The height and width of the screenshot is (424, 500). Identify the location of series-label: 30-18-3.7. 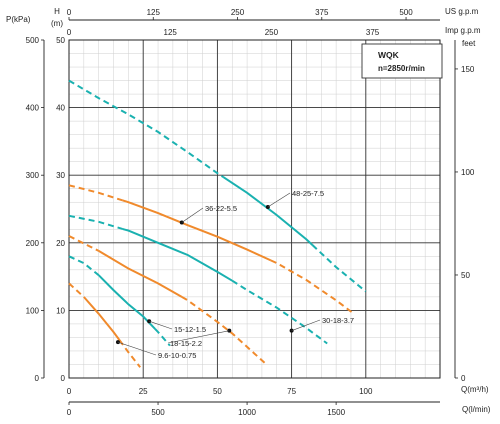
(338, 320).